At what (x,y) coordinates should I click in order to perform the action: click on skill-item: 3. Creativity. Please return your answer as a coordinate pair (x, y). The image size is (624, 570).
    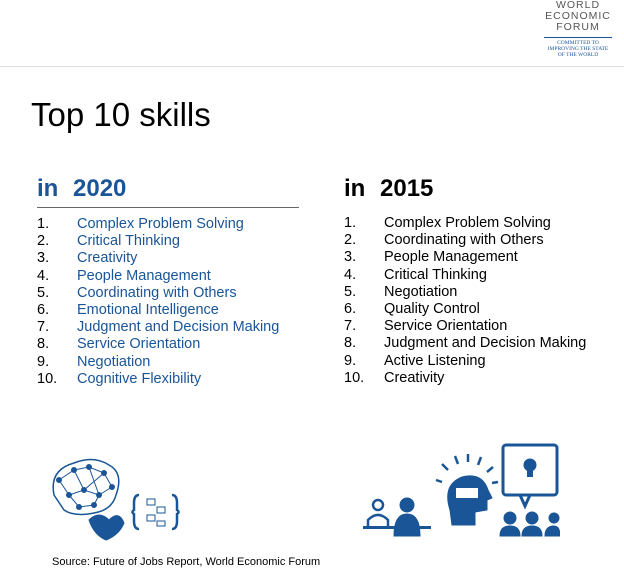
    Looking at the image, I should click on (168, 258).